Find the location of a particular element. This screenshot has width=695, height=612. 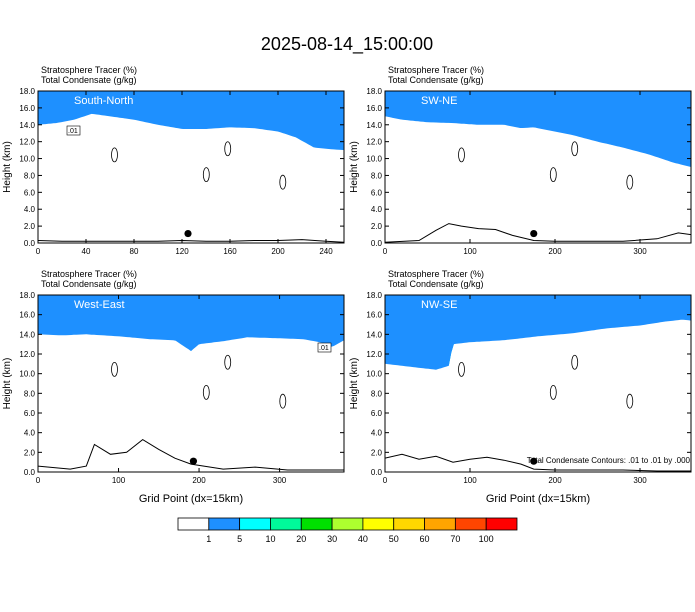

x-tick-label: 100 is located at coordinates (470, 251).